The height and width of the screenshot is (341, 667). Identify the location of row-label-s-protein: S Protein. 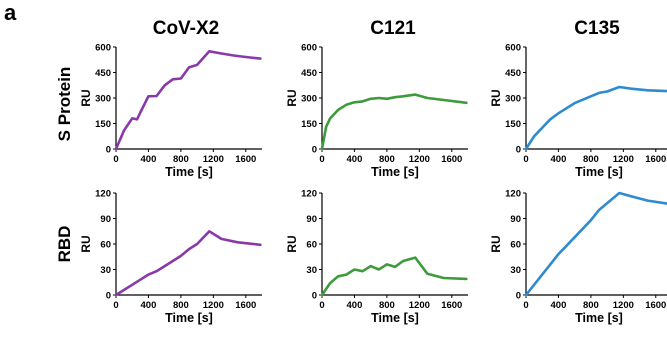
(64, 104).